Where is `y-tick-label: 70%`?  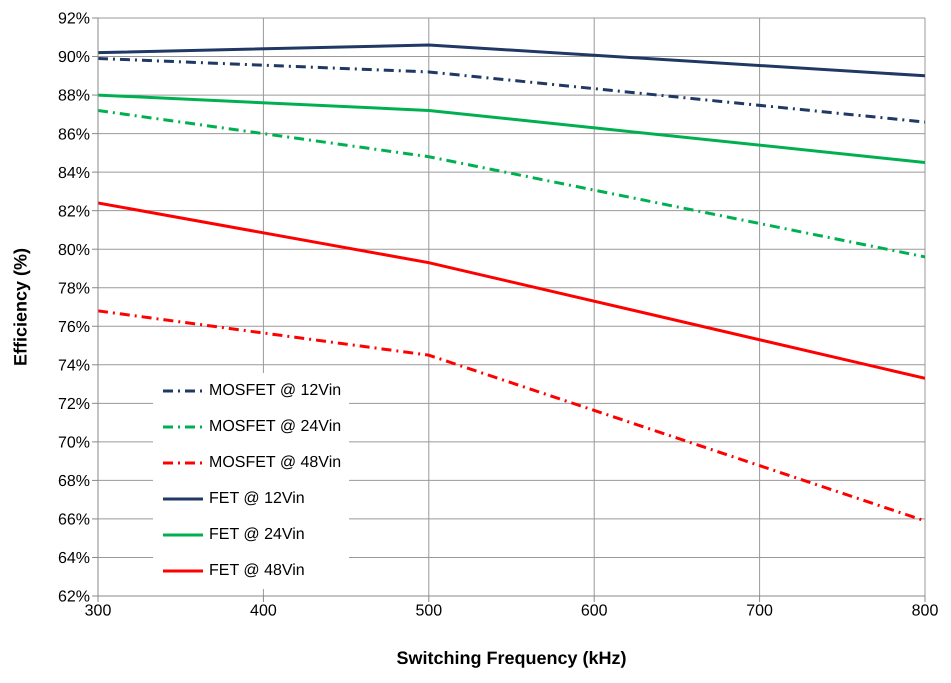
y-tick-label: 70% is located at coordinates (74, 443).